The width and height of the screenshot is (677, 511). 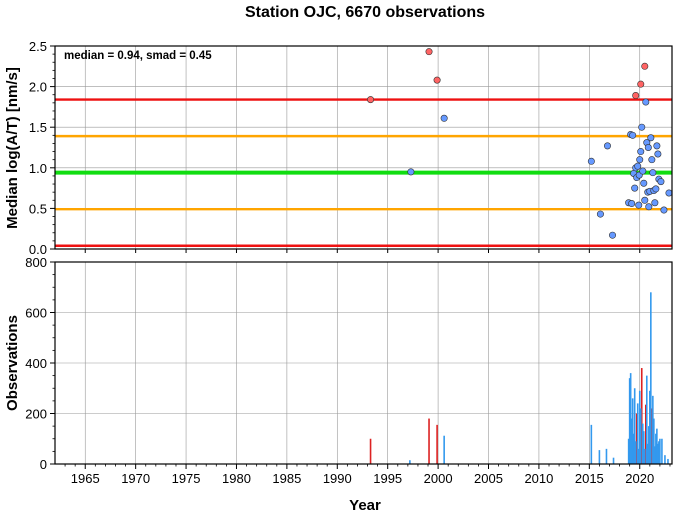 I want to click on x-tick-label: 1985, so click(x=286, y=478).